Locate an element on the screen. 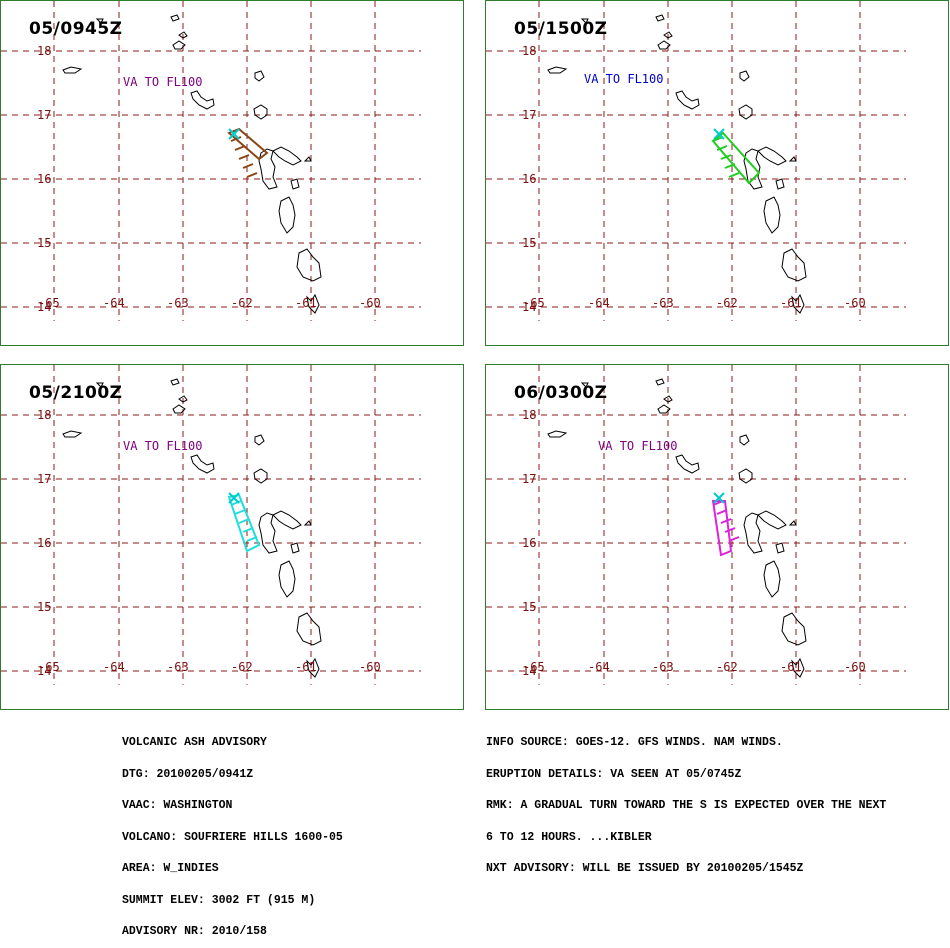 The image size is (950, 948). map-canvas-1: 18 17 16 15 14-65 -64 -63 -62 -61 -60 VA TO FL100 is located at coordinates (211, 161).